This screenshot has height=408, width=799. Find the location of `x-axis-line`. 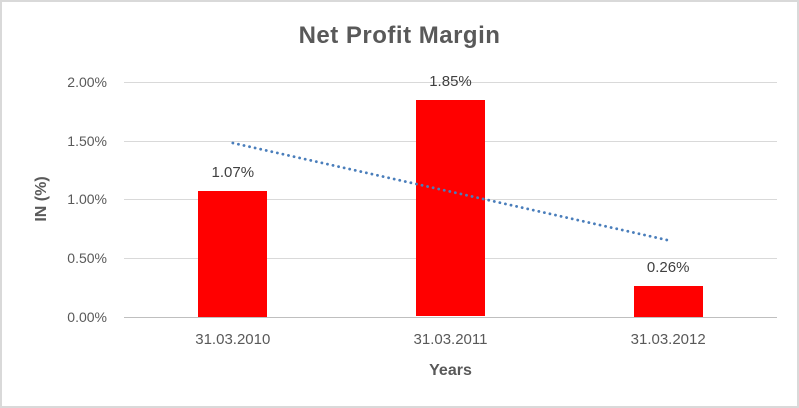

x-axis-line is located at coordinates (450, 317).